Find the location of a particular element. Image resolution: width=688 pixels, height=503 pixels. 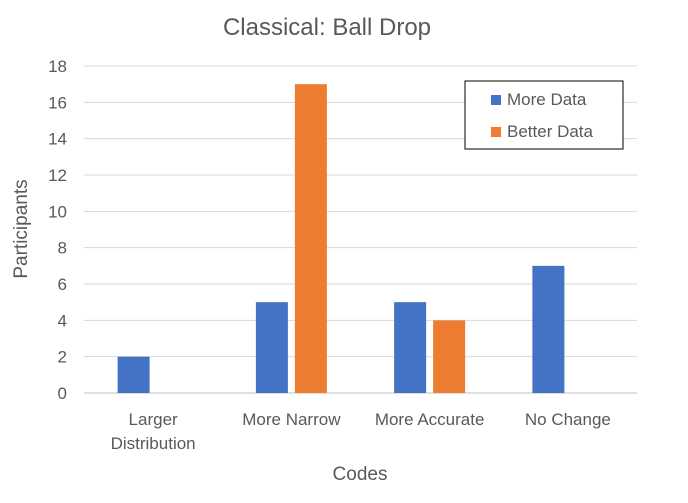

x-tick-label: No Change is located at coordinates (568, 419).